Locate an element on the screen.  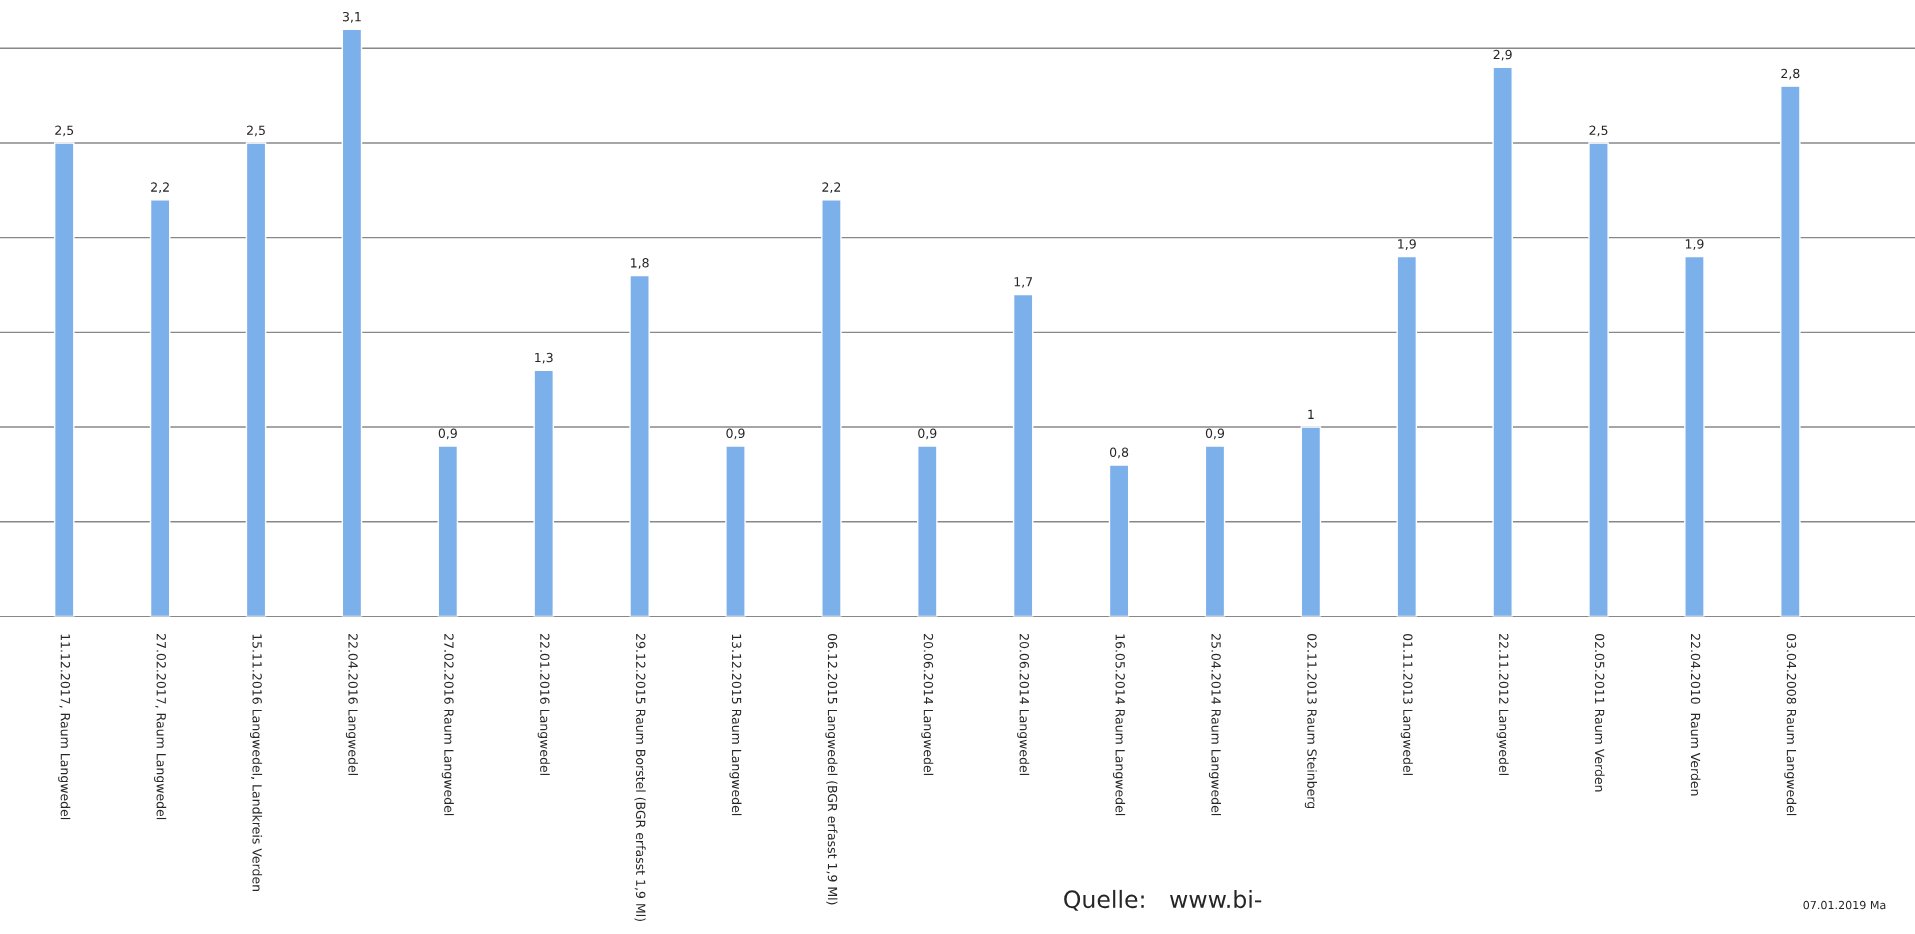
x-tick-label: 06.12.2015 Langwedel (BGR erfasst 1,9 Ml) is located at coordinates (831, 769).